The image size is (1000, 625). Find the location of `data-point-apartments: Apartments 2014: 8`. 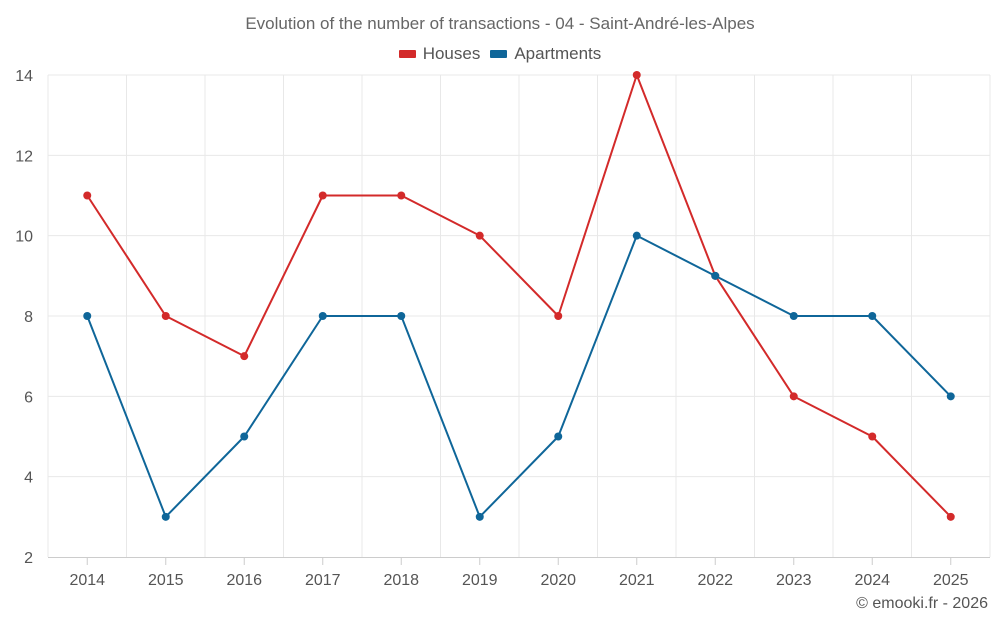

data-point-apartments: Apartments 2014: 8 is located at coordinates (87, 316).